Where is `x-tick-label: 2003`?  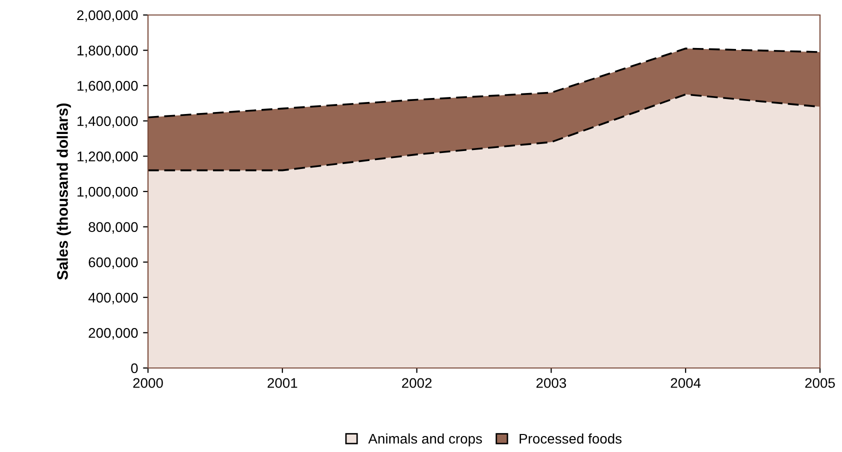 x-tick-label: 2003 is located at coordinates (551, 383).